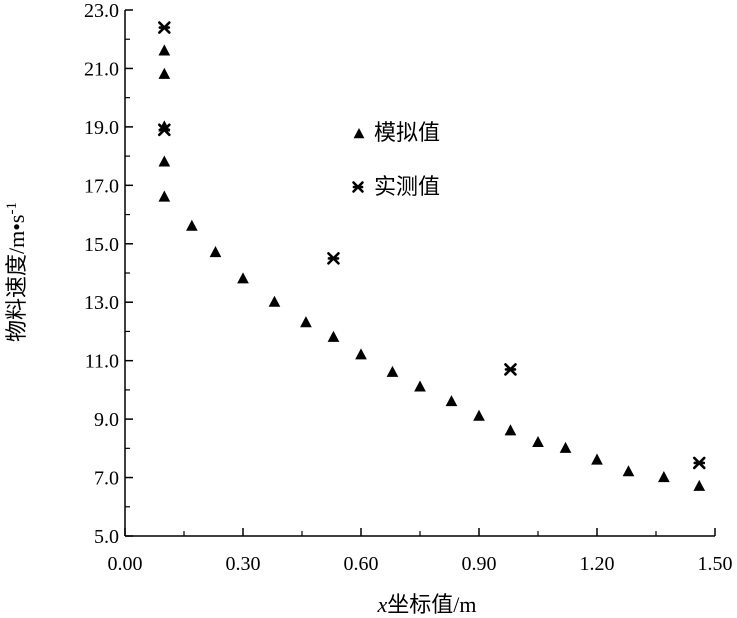 This screenshot has width=737, height=618. Describe the element at coordinates (597, 564) in the screenshot. I see `x-tick-label: 1.20` at that location.